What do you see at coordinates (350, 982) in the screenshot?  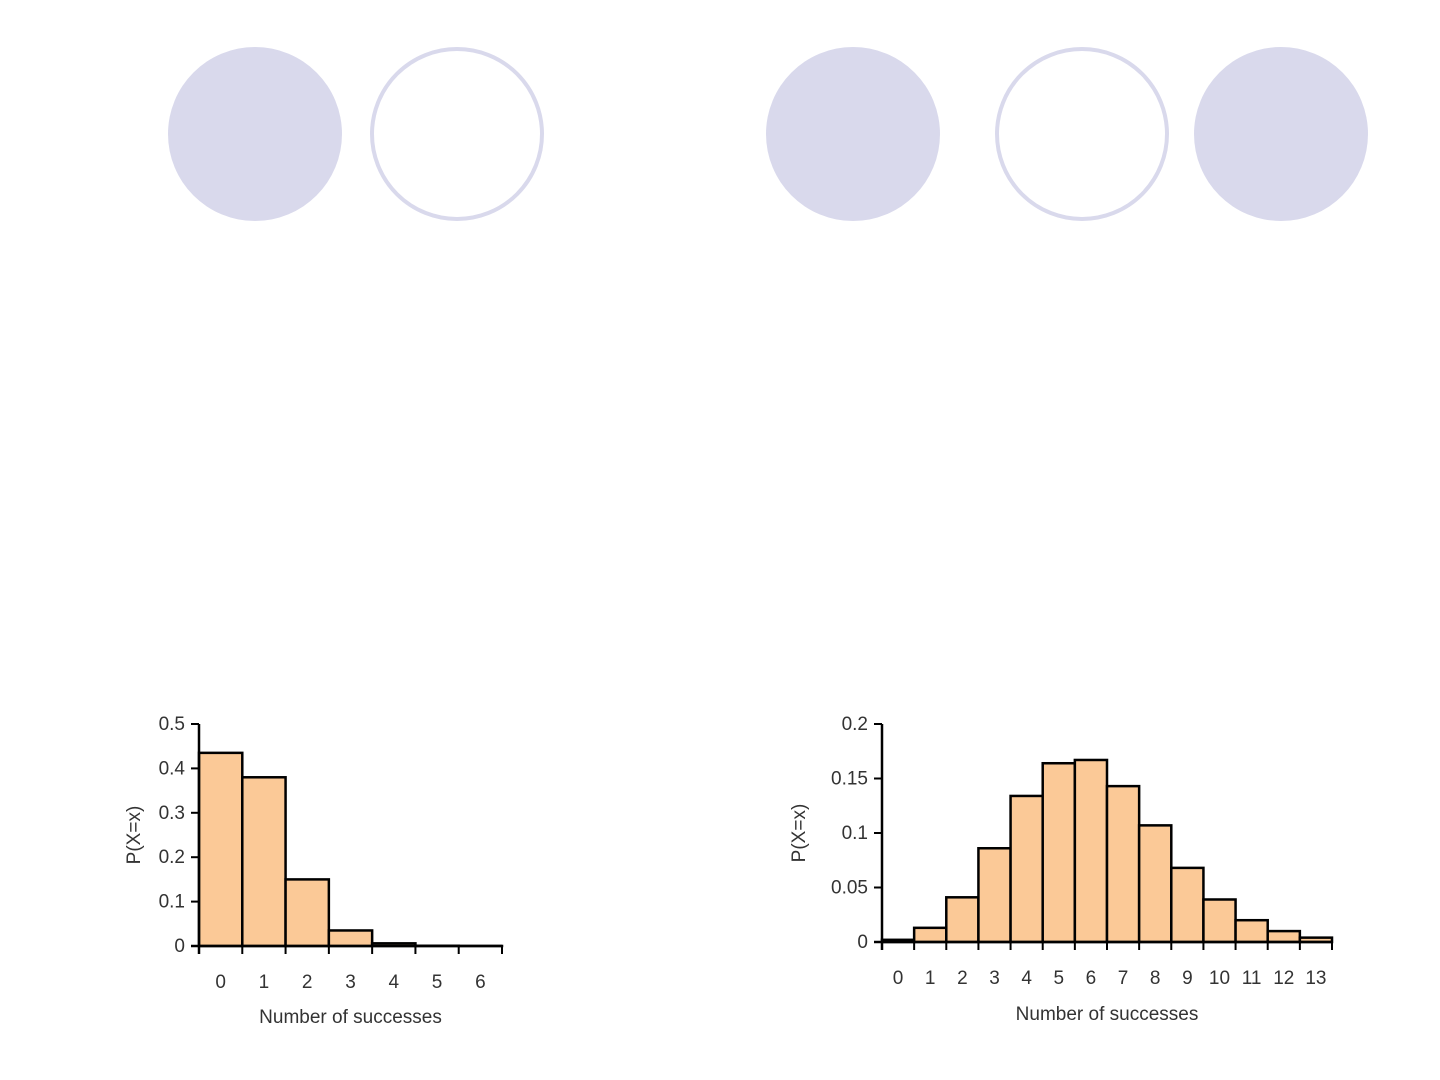 I see `chart-1-x-label-3: 3` at bounding box center [350, 982].